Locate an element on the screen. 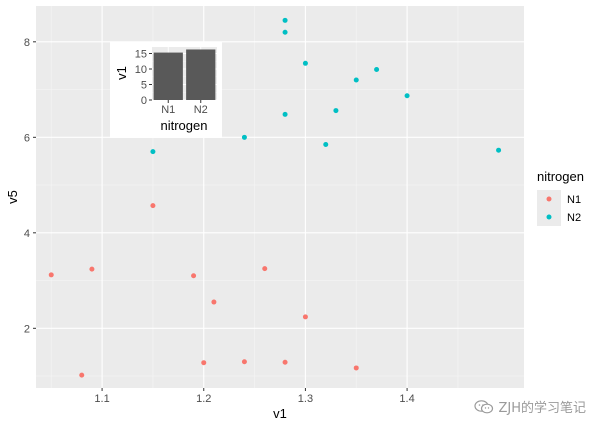 This screenshot has width=600, height=428. x-tick-label: 1.3 is located at coordinates (305, 399).